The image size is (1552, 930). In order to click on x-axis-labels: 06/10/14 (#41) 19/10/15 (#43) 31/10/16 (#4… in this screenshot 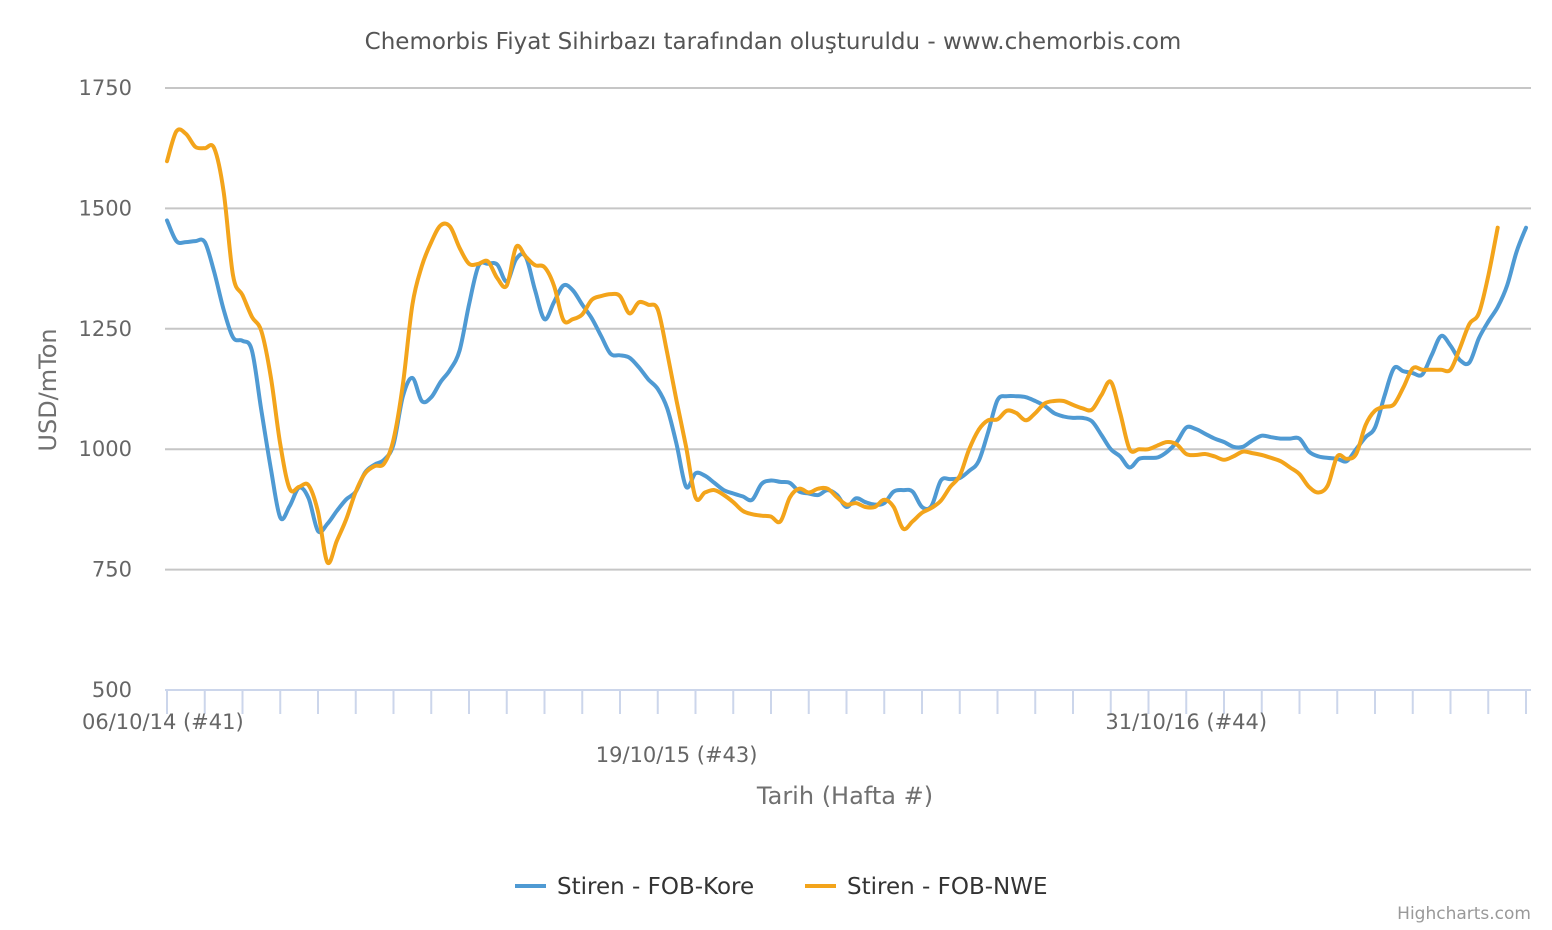, I will do `click(674, 738)`.